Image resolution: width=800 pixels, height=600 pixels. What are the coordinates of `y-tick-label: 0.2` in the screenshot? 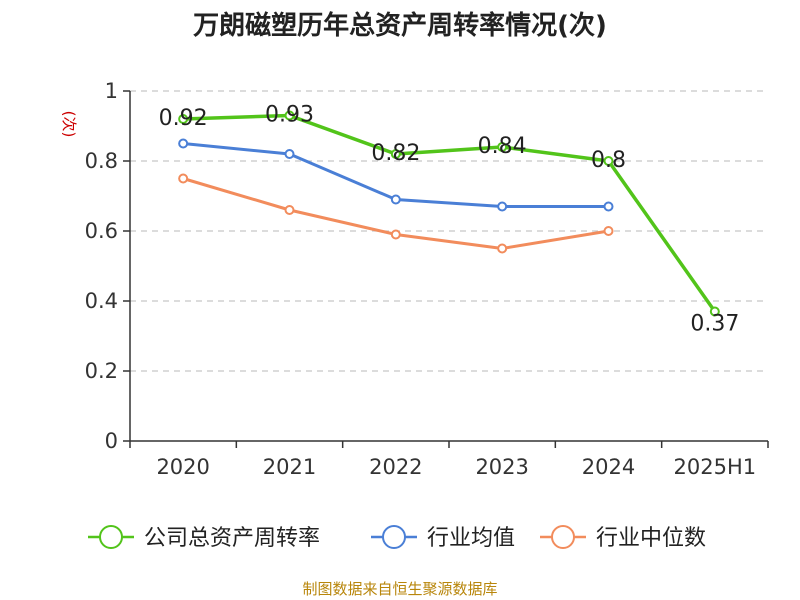 It's located at (101, 371).